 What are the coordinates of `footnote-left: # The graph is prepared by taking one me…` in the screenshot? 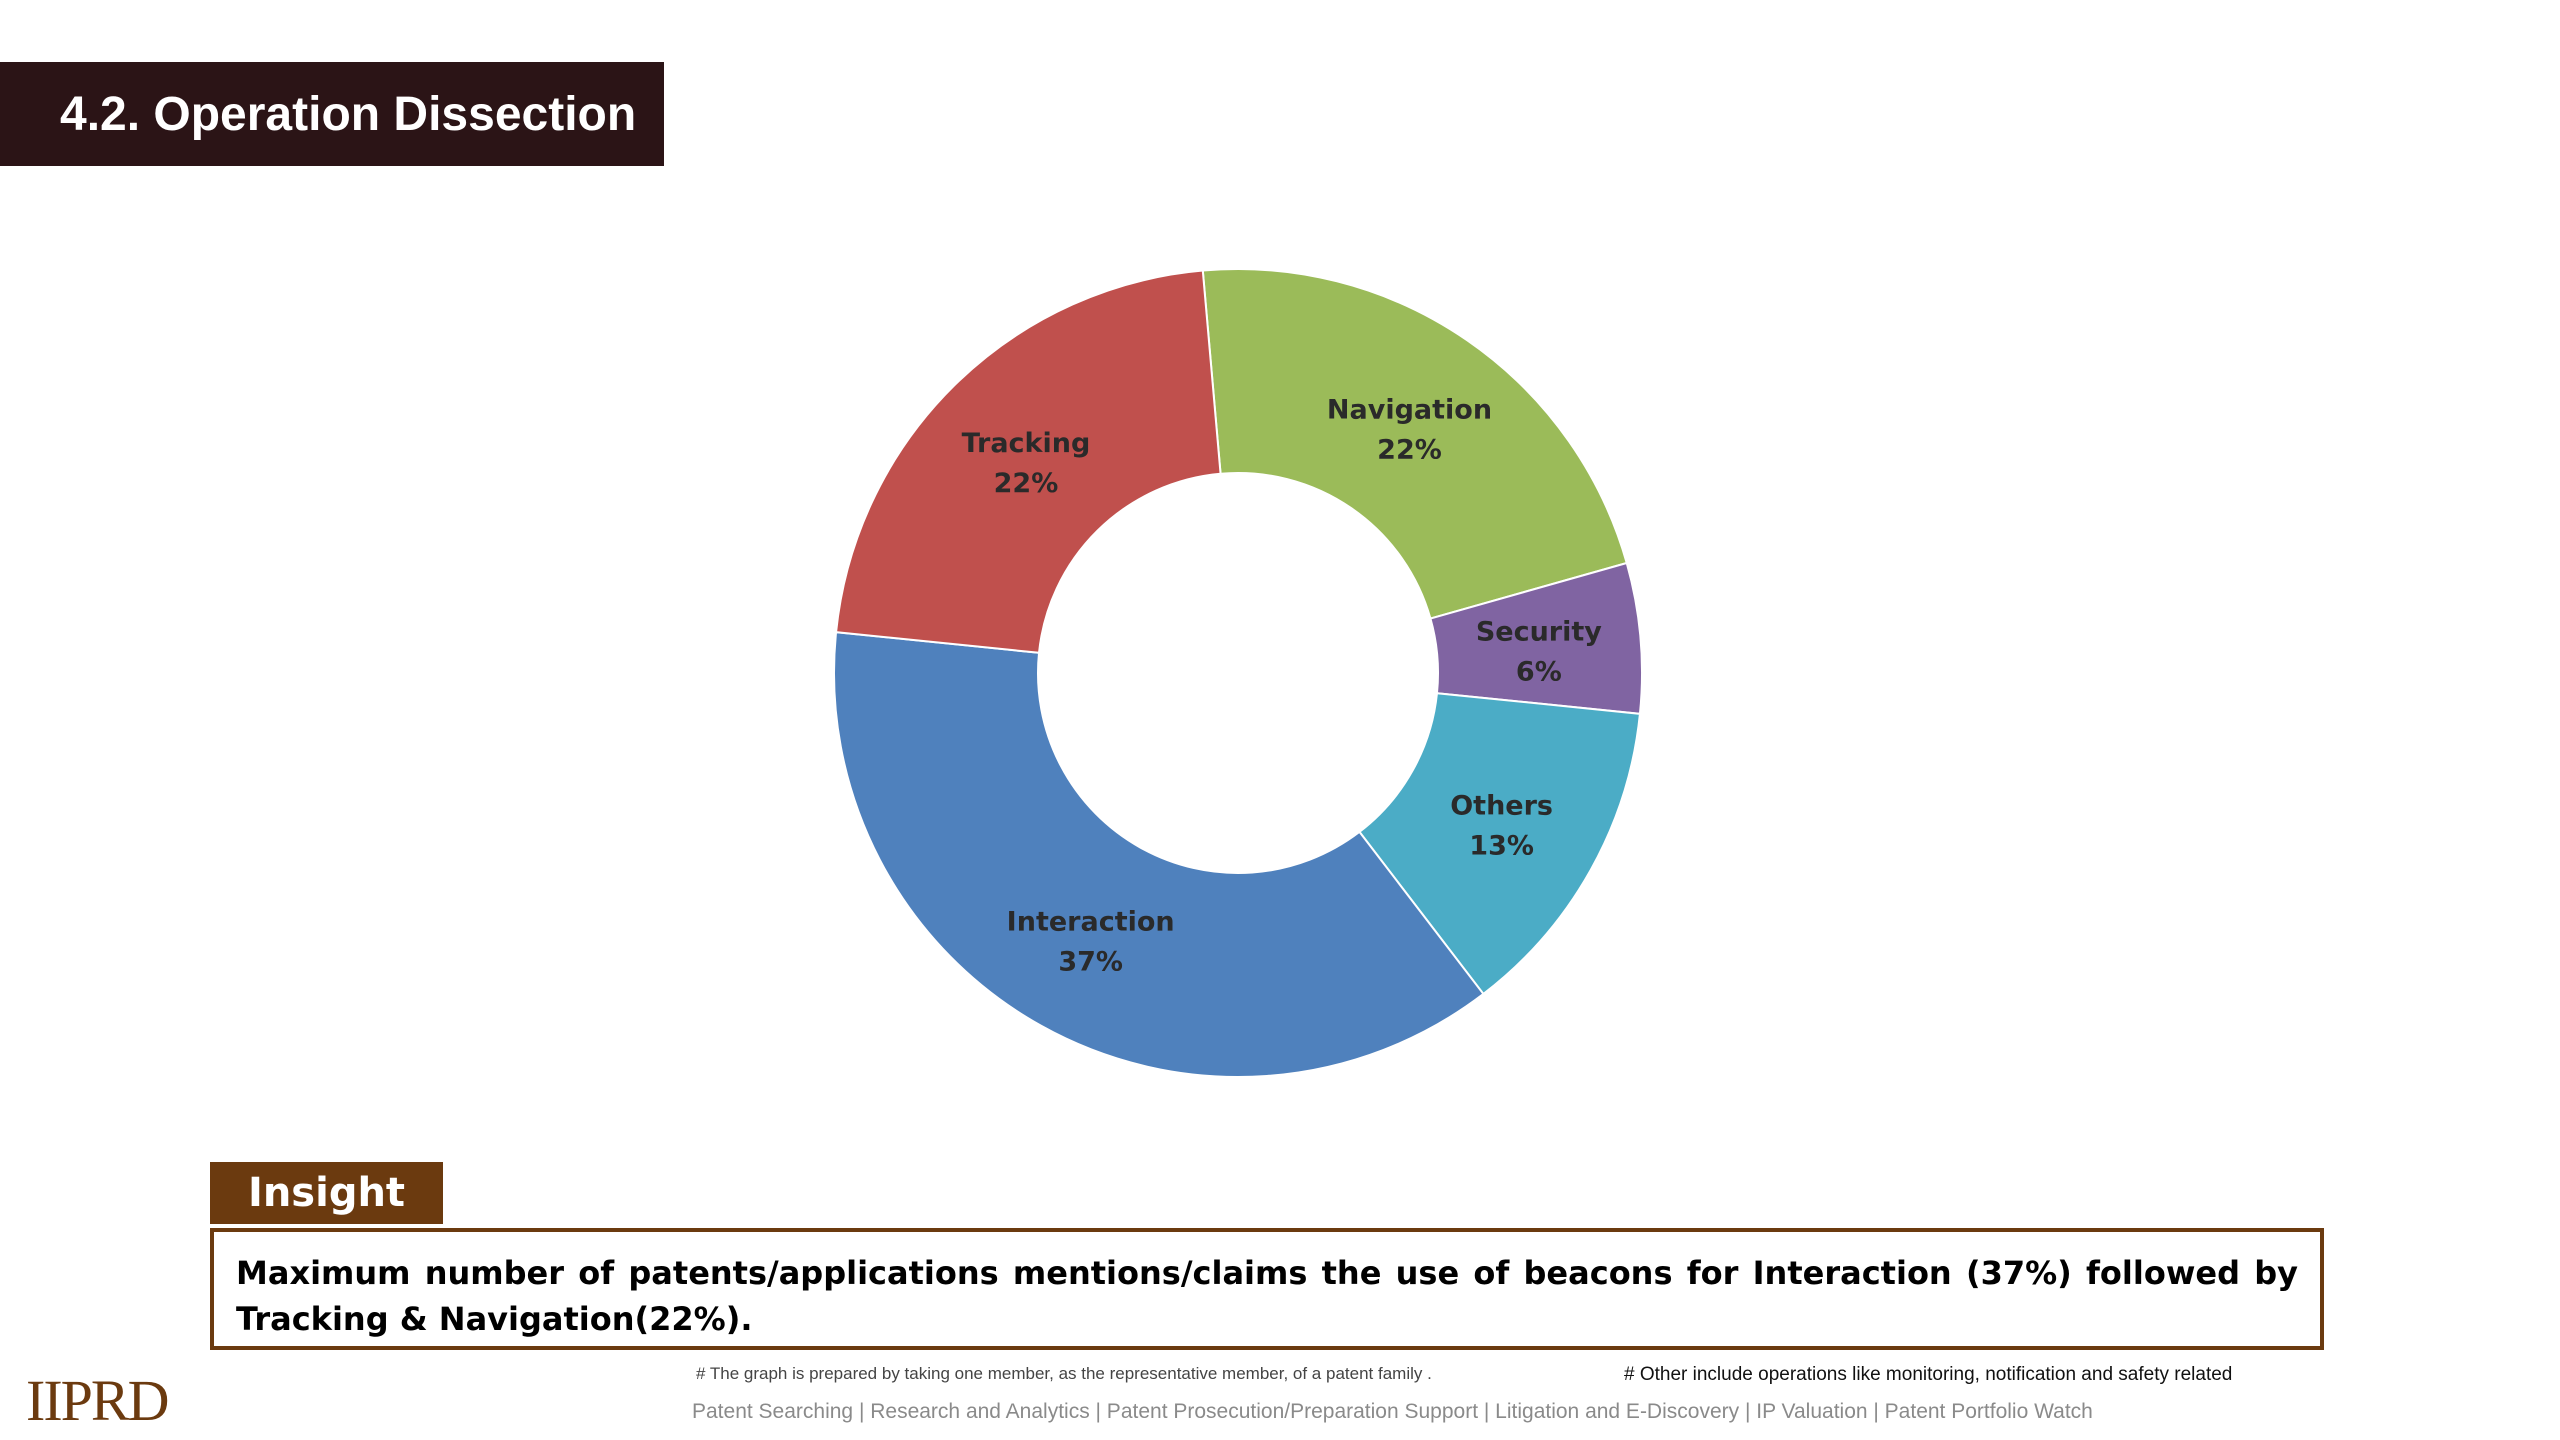 It's located at (1064, 1373).